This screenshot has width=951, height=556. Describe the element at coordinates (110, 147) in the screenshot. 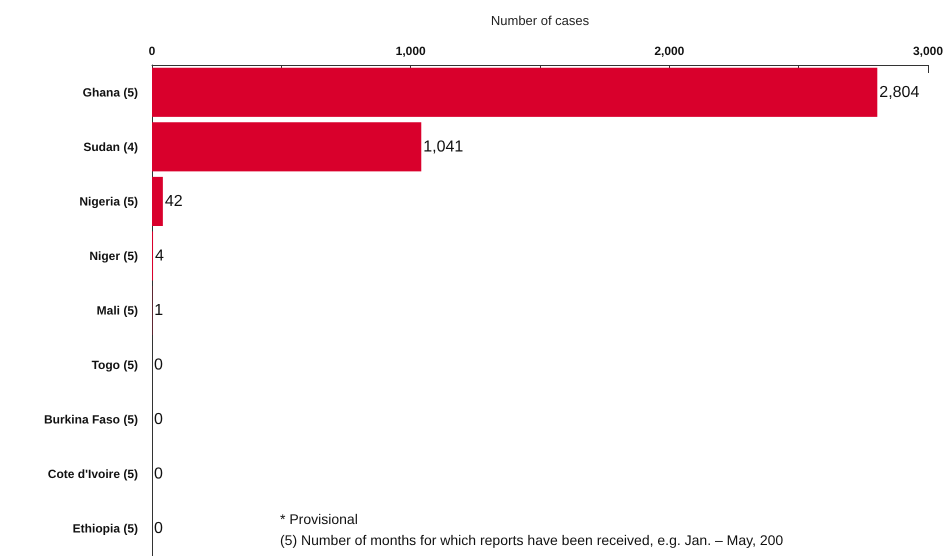

I see `y-tick-label: Sudan (4)` at that location.